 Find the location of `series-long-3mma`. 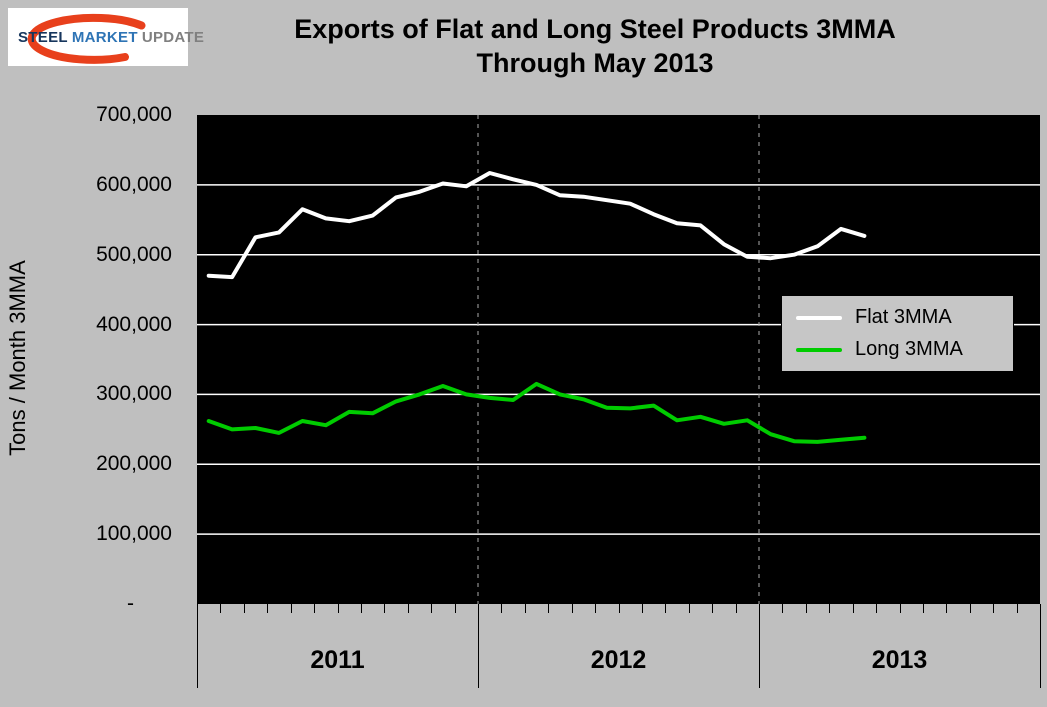

series-long-3mma is located at coordinates (536, 412).